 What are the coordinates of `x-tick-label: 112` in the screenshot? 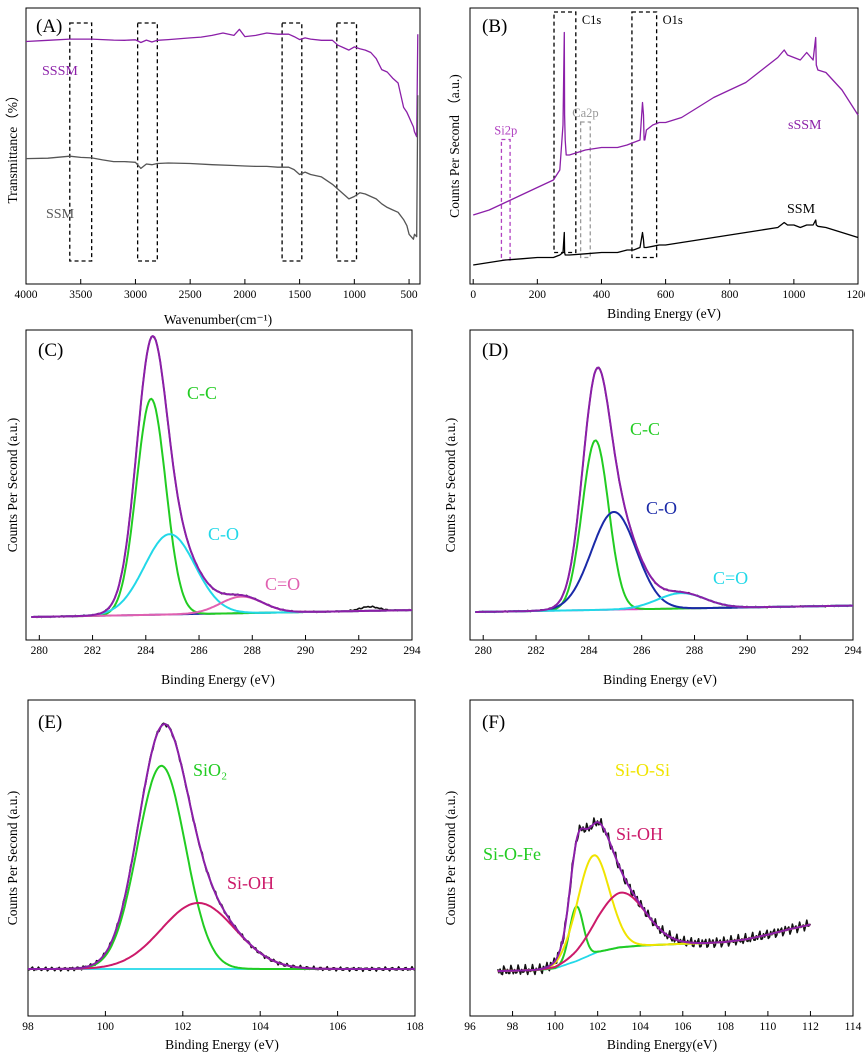 It's located at (810, 1027).